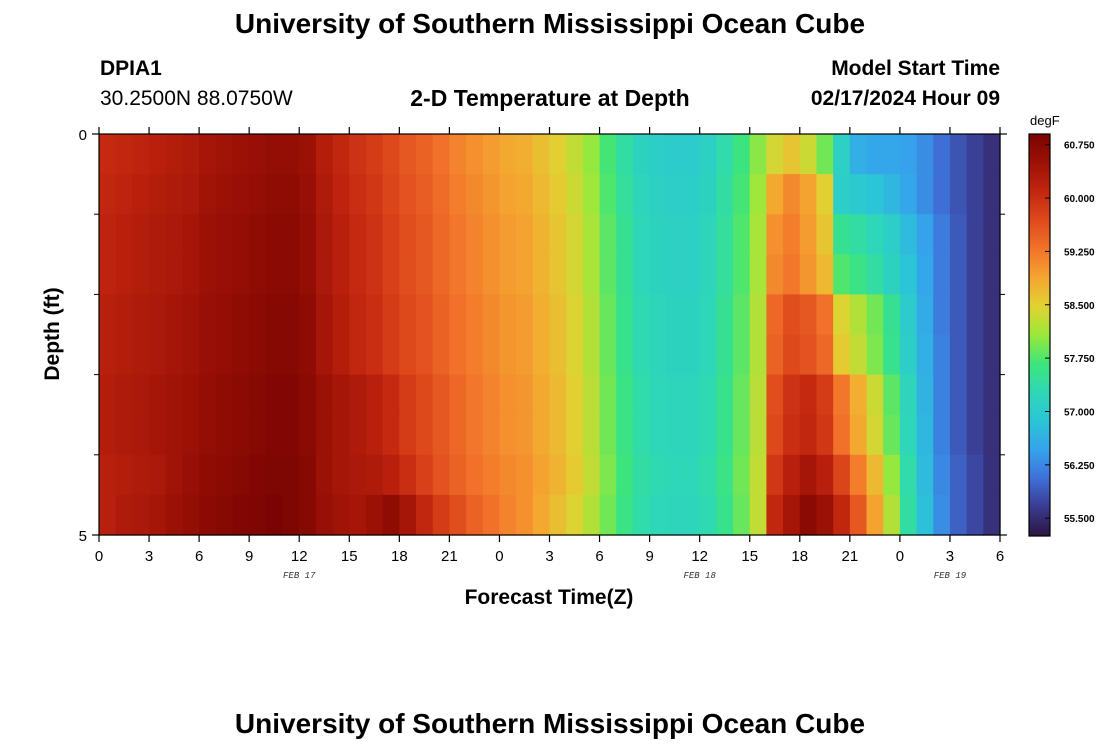 Image resolution: width=1100 pixels, height=750 pixels. I want to click on x-tick-label: 21, so click(849, 556).